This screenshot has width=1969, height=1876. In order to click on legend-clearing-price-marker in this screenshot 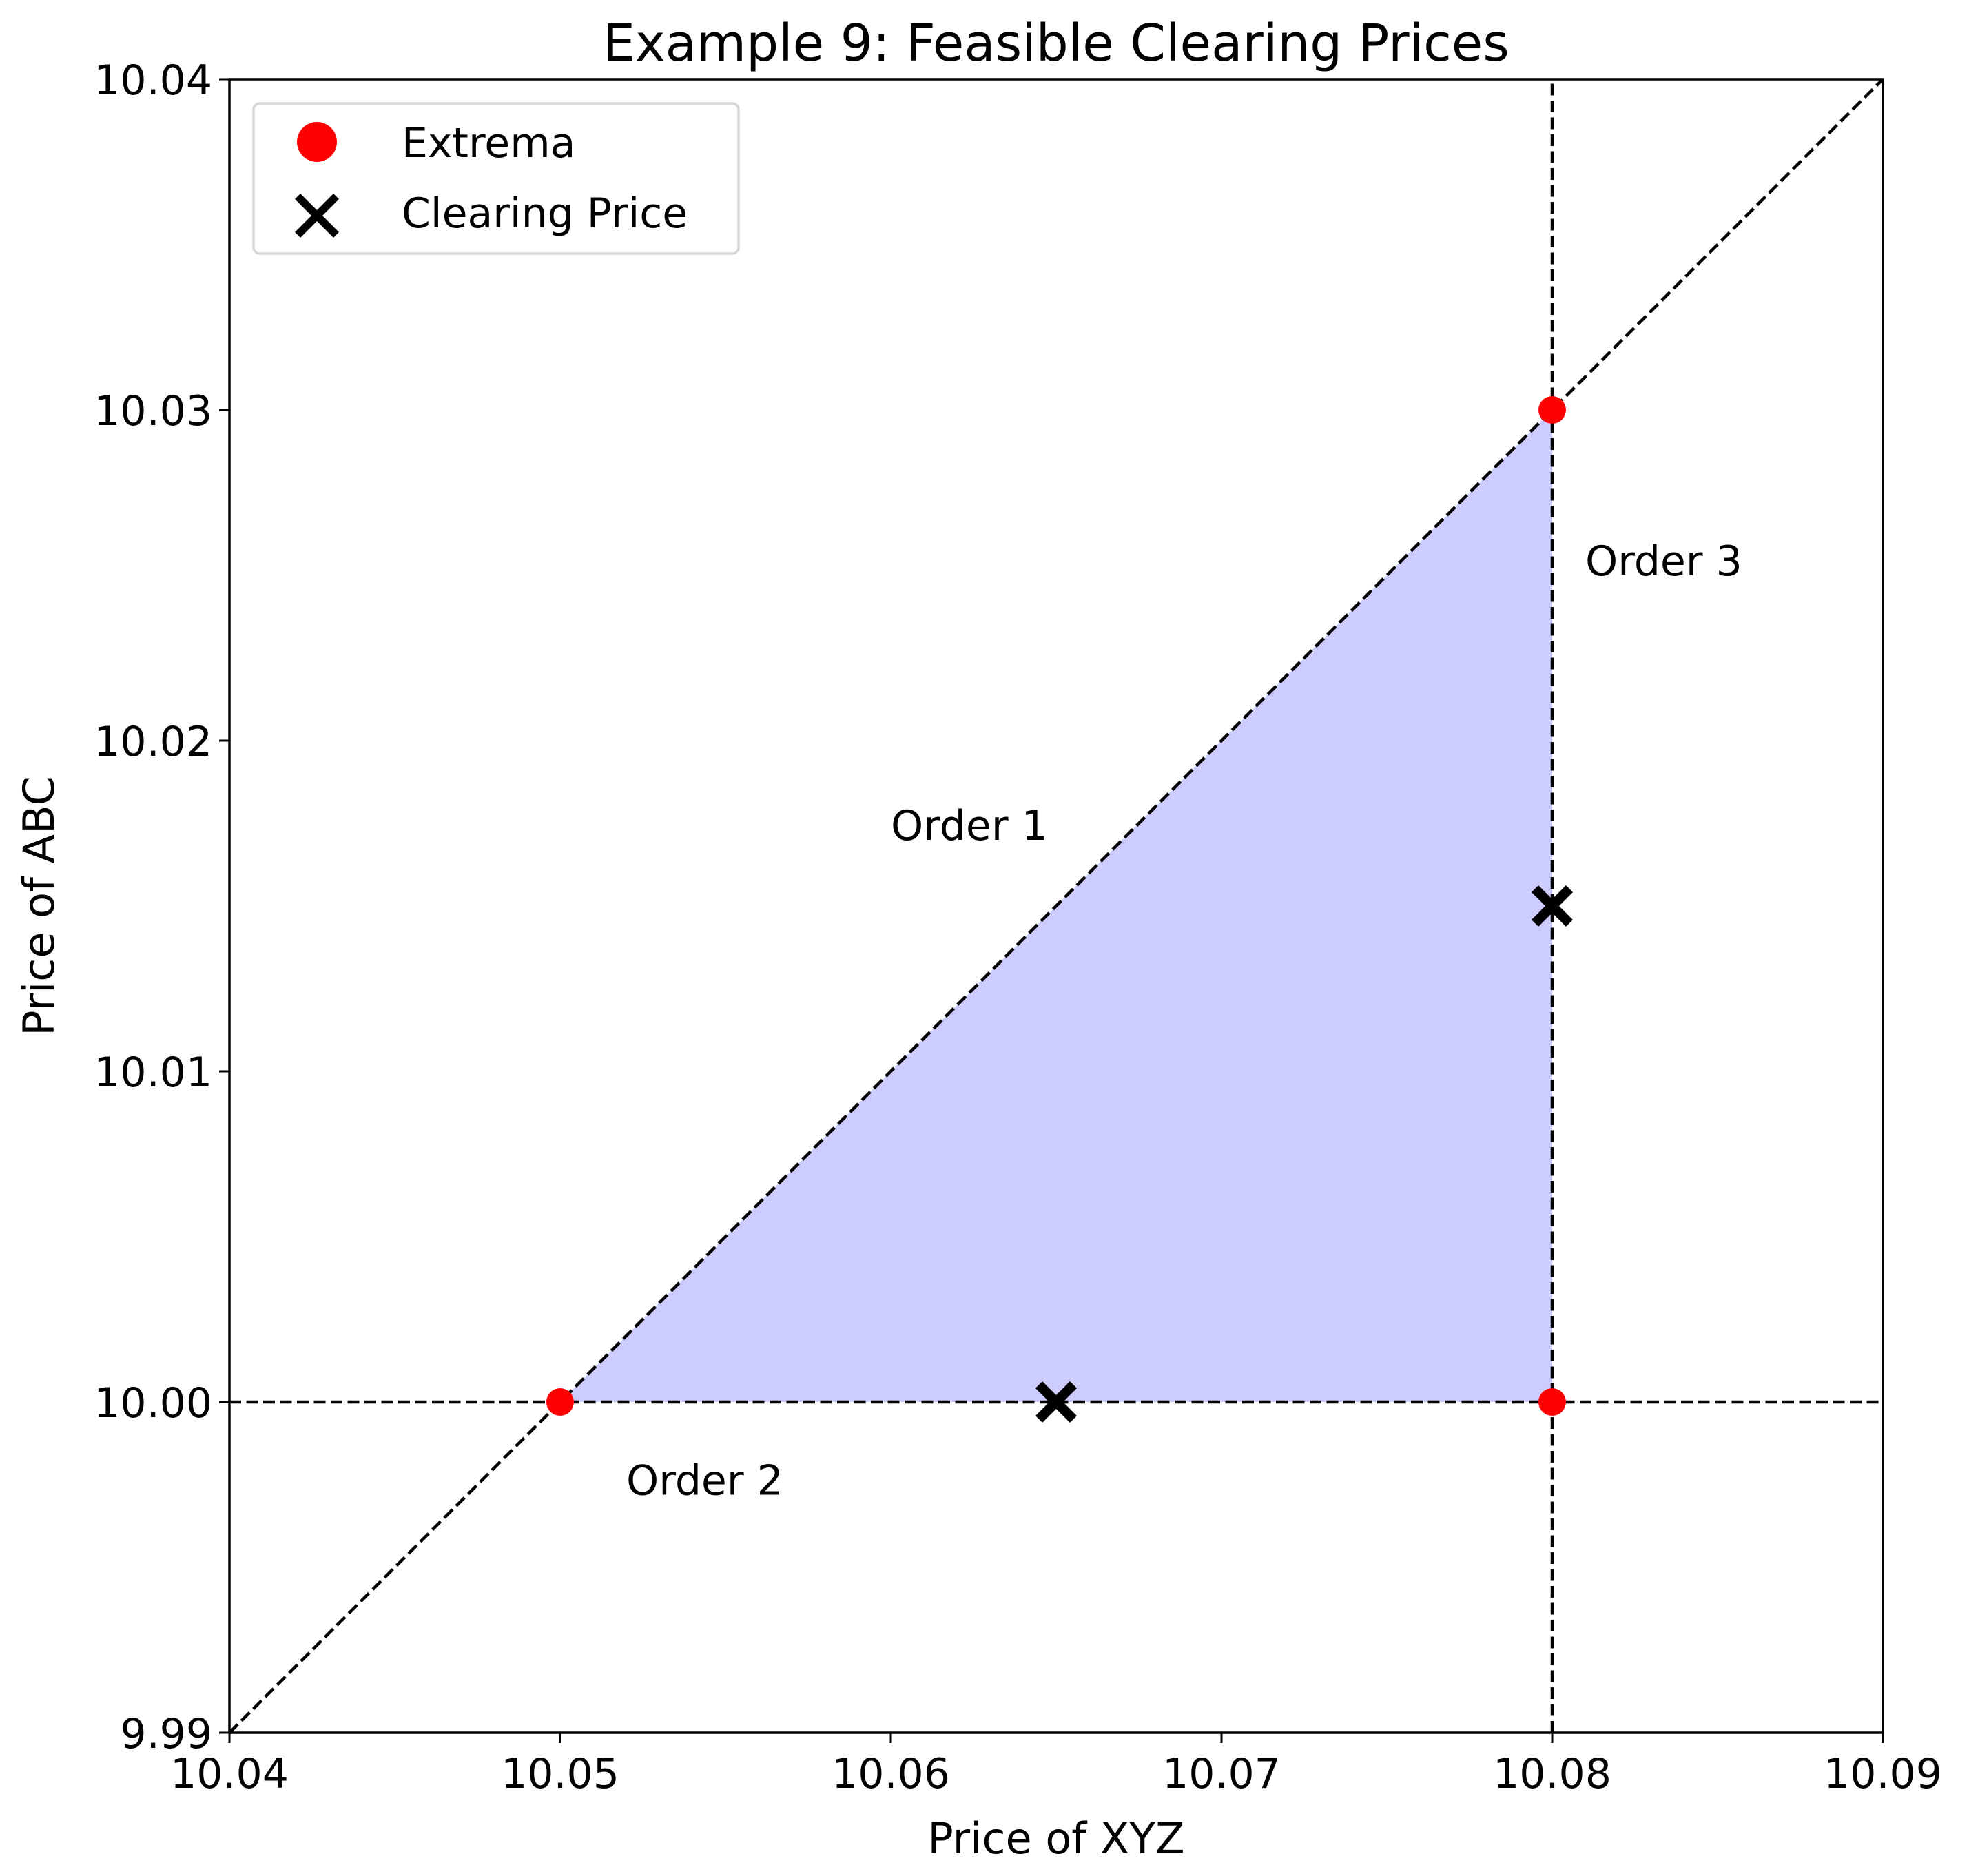, I will do `click(317, 216)`.